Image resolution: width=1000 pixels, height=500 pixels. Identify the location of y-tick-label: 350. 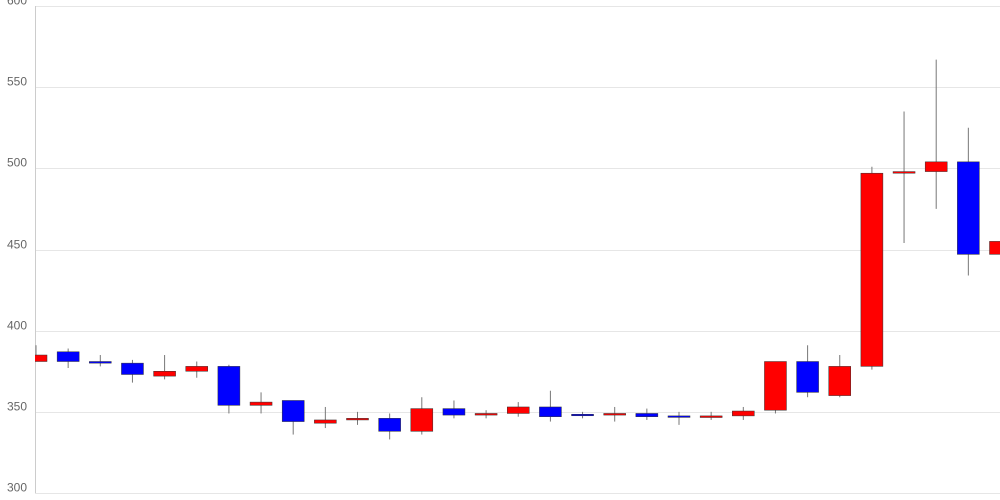
(17, 407).